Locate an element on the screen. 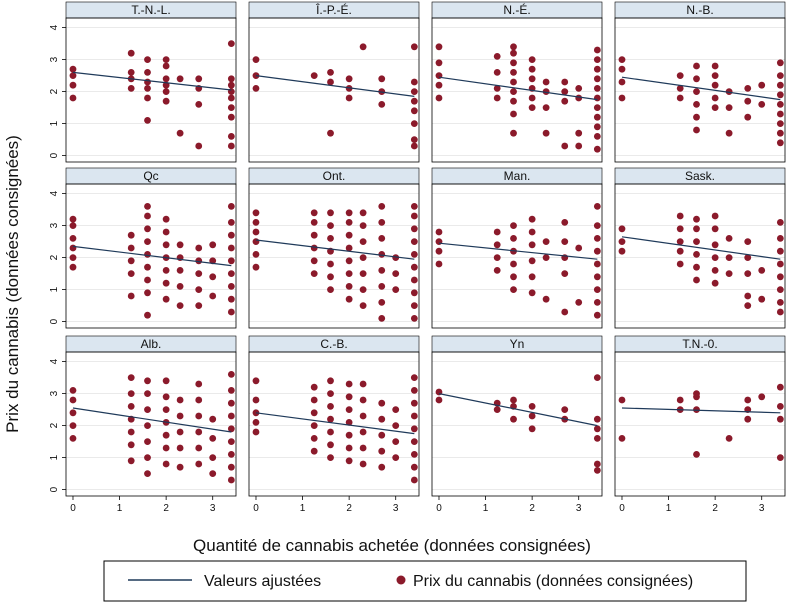  panel-title: Man. is located at coordinates (517, 176).